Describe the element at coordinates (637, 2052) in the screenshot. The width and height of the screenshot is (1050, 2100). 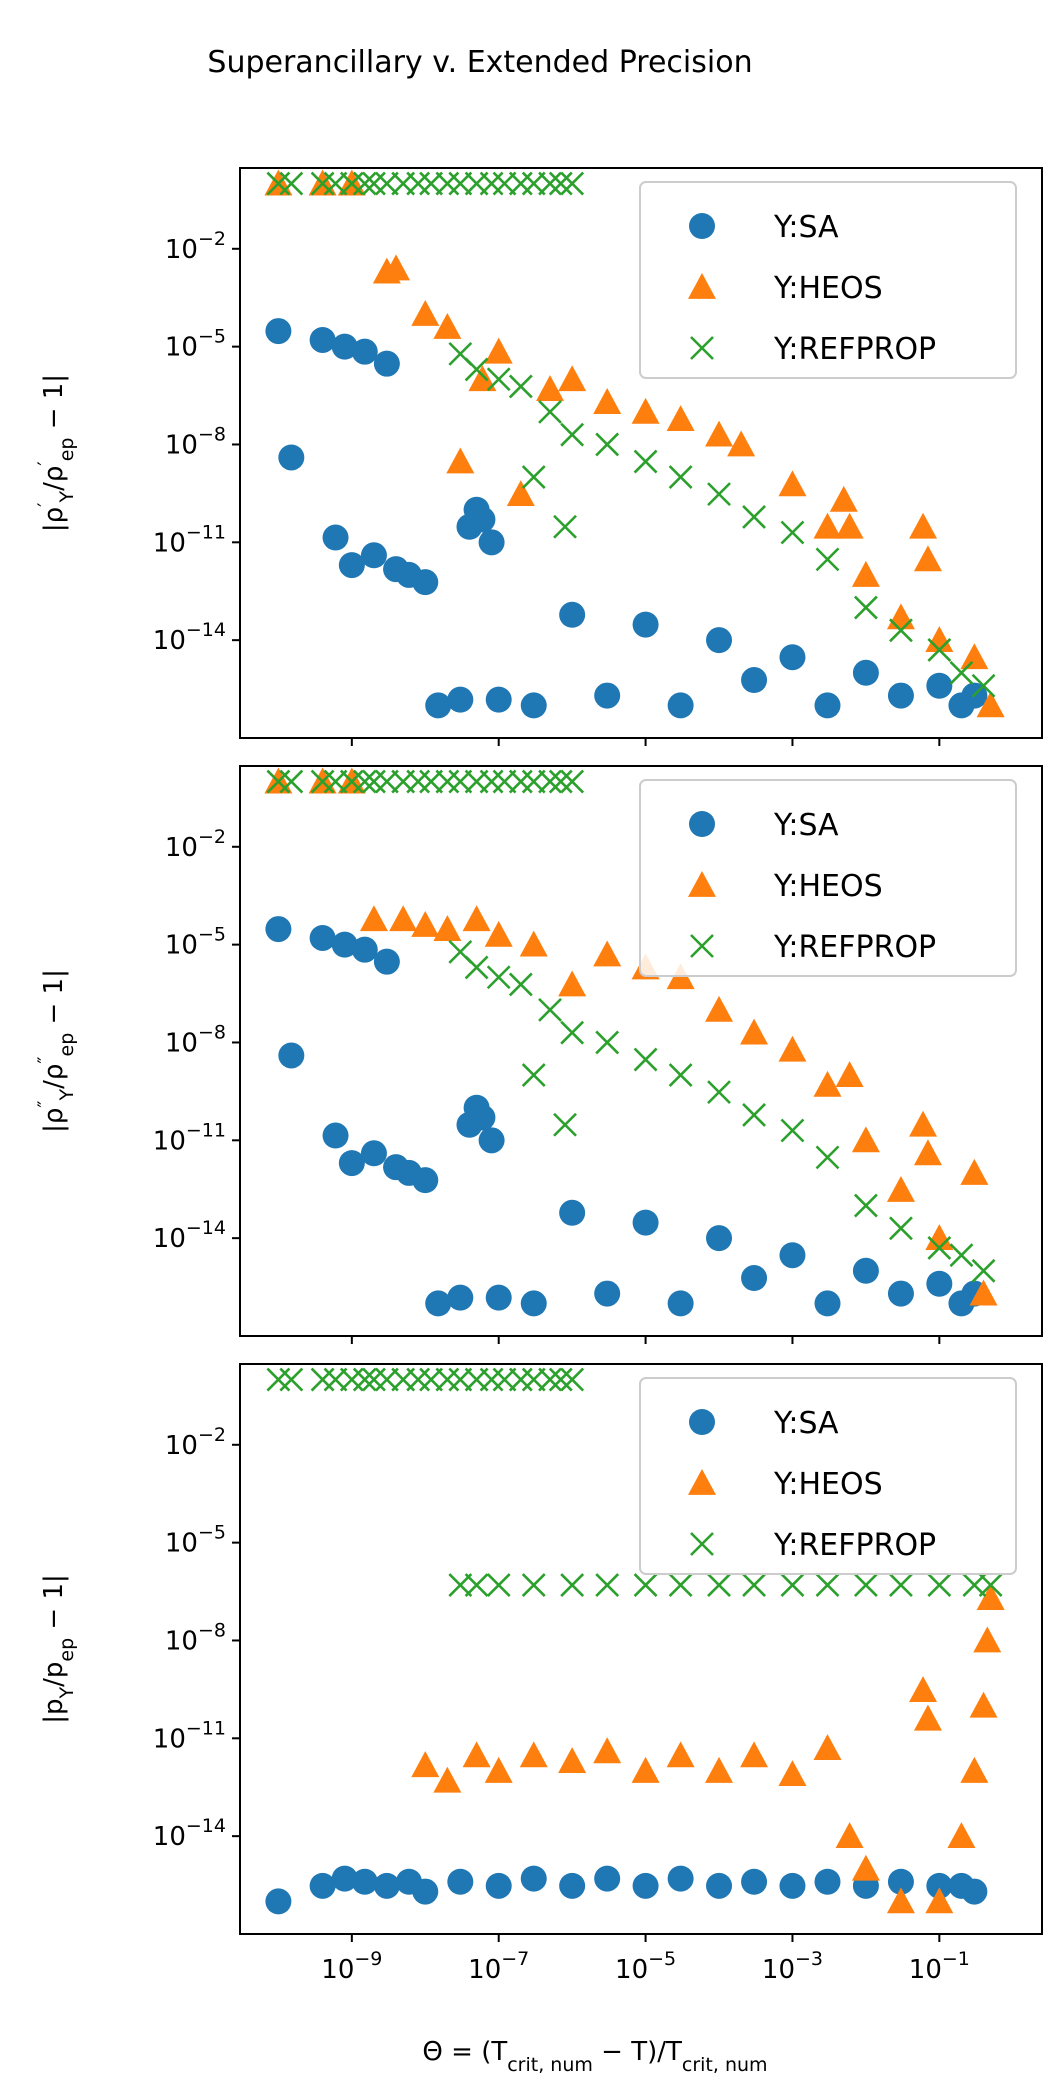
I see `x-label-part: − T)/T` at that location.